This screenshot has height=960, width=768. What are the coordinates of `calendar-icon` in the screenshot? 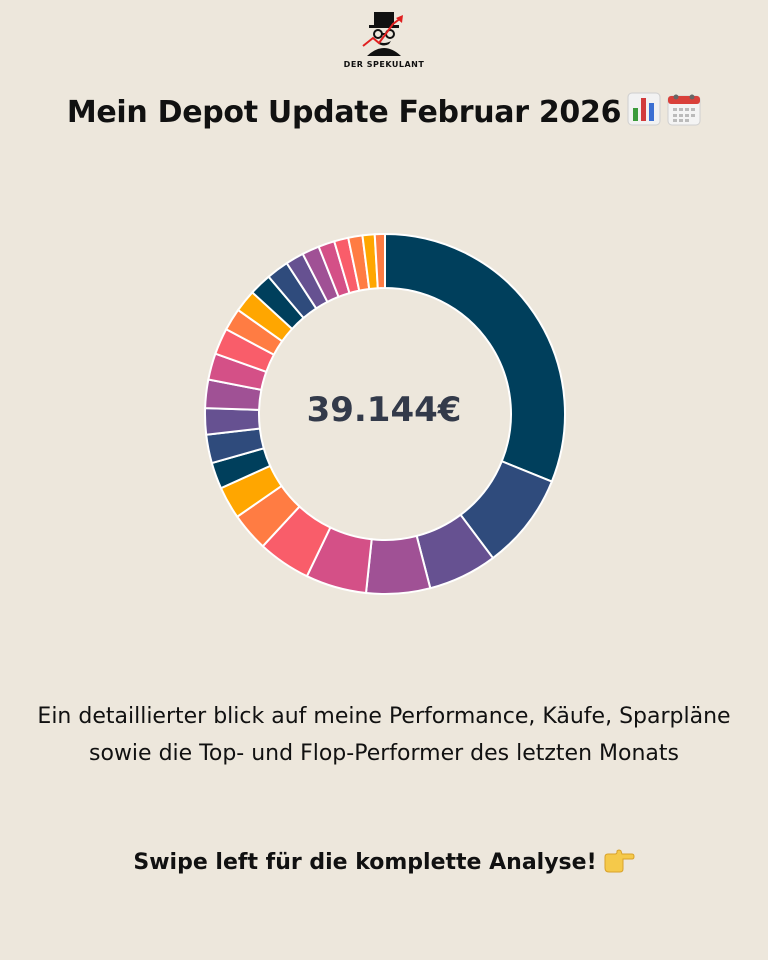 It's located at (684, 113).